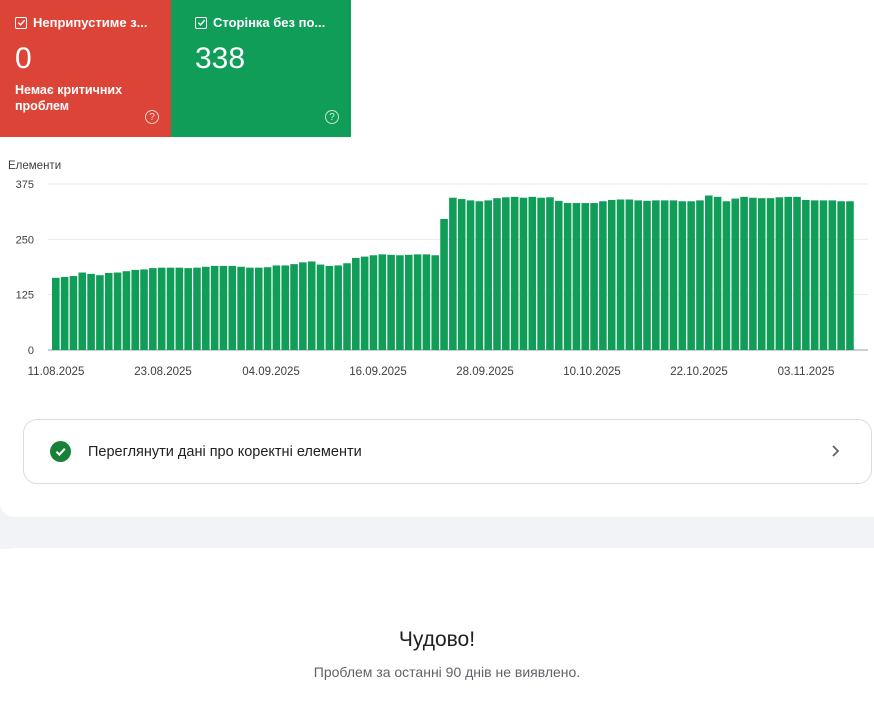 The height and width of the screenshot is (704, 874). Describe the element at coordinates (163, 372) in the screenshot. I see `x-tick-label: 23.08.2025` at that location.